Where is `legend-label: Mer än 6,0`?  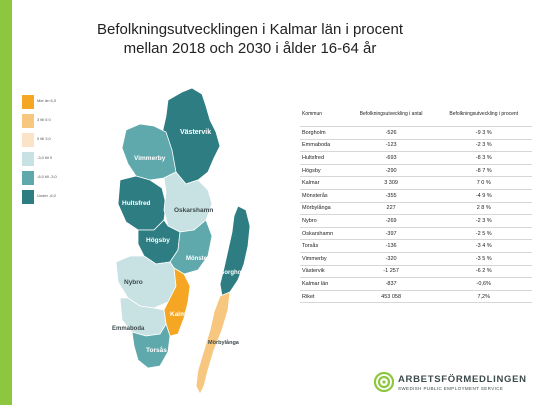 legend-label: Mer än 6,0 is located at coordinates (47, 100).